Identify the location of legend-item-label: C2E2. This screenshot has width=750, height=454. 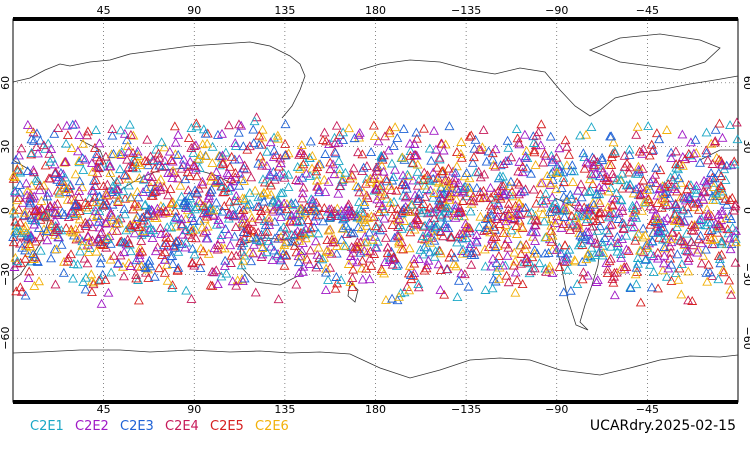
(92, 426).